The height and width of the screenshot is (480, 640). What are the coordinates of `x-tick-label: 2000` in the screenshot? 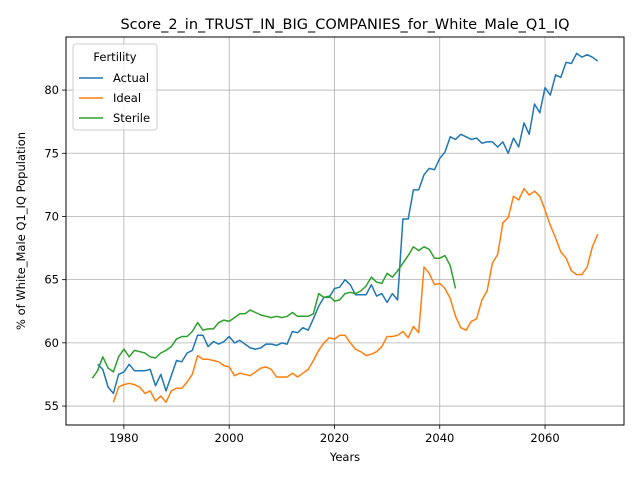 It's located at (229, 438).